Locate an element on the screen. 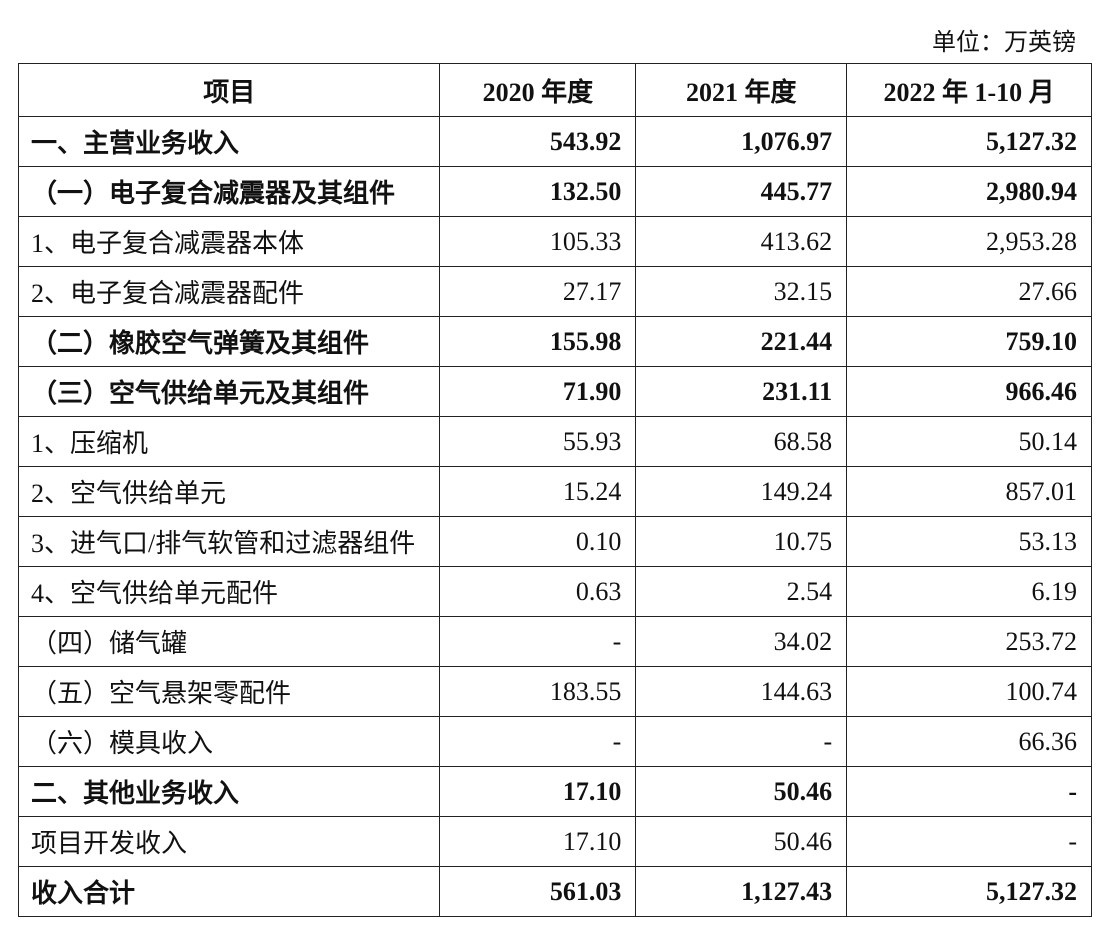  value-cell: 68.58 is located at coordinates (741, 441).